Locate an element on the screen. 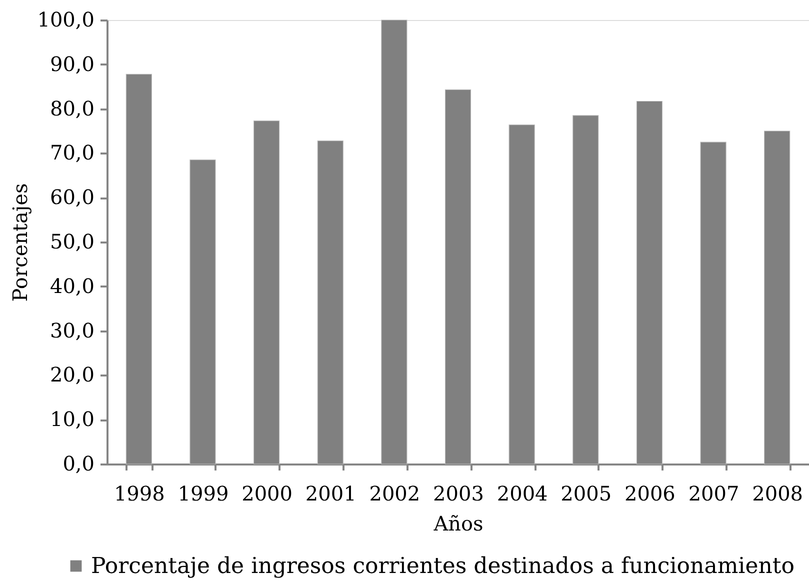 The height and width of the screenshot is (583, 809). y-tick-label: 50,0 is located at coordinates (72, 242).